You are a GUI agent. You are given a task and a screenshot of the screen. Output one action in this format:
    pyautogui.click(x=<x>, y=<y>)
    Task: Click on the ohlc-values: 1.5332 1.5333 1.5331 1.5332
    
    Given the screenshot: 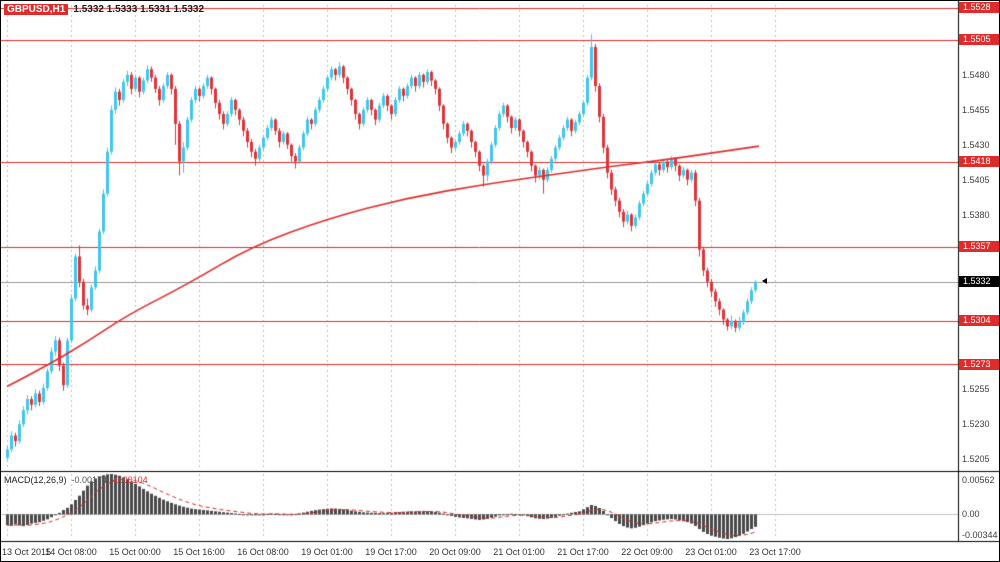 What is the action you would take?
    pyautogui.click(x=139, y=9)
    